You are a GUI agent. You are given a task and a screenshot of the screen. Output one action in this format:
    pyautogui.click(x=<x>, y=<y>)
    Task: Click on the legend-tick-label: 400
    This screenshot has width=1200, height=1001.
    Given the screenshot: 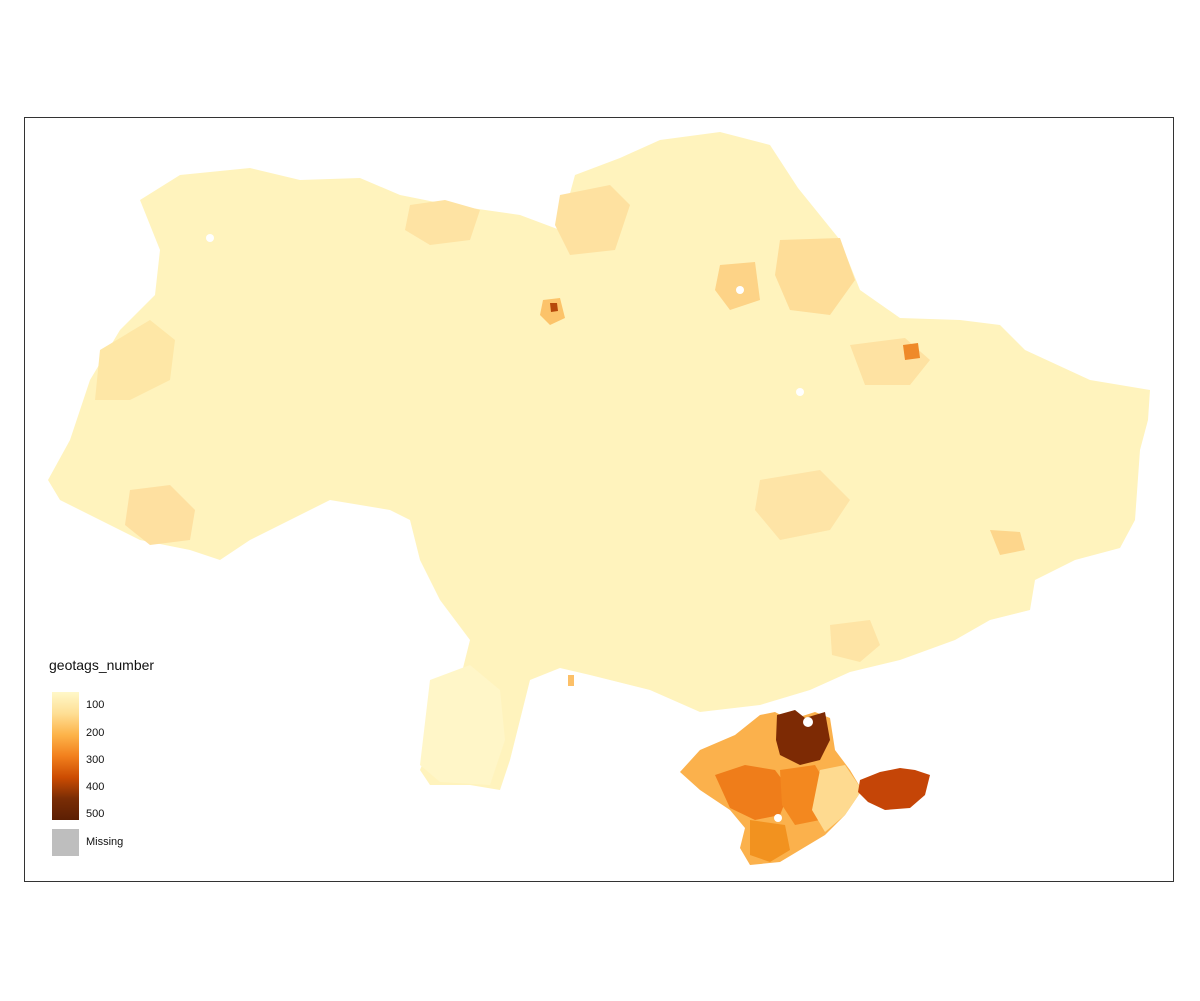 What is the action you would take?
    pyautogui.click(x=95, y=787)
    